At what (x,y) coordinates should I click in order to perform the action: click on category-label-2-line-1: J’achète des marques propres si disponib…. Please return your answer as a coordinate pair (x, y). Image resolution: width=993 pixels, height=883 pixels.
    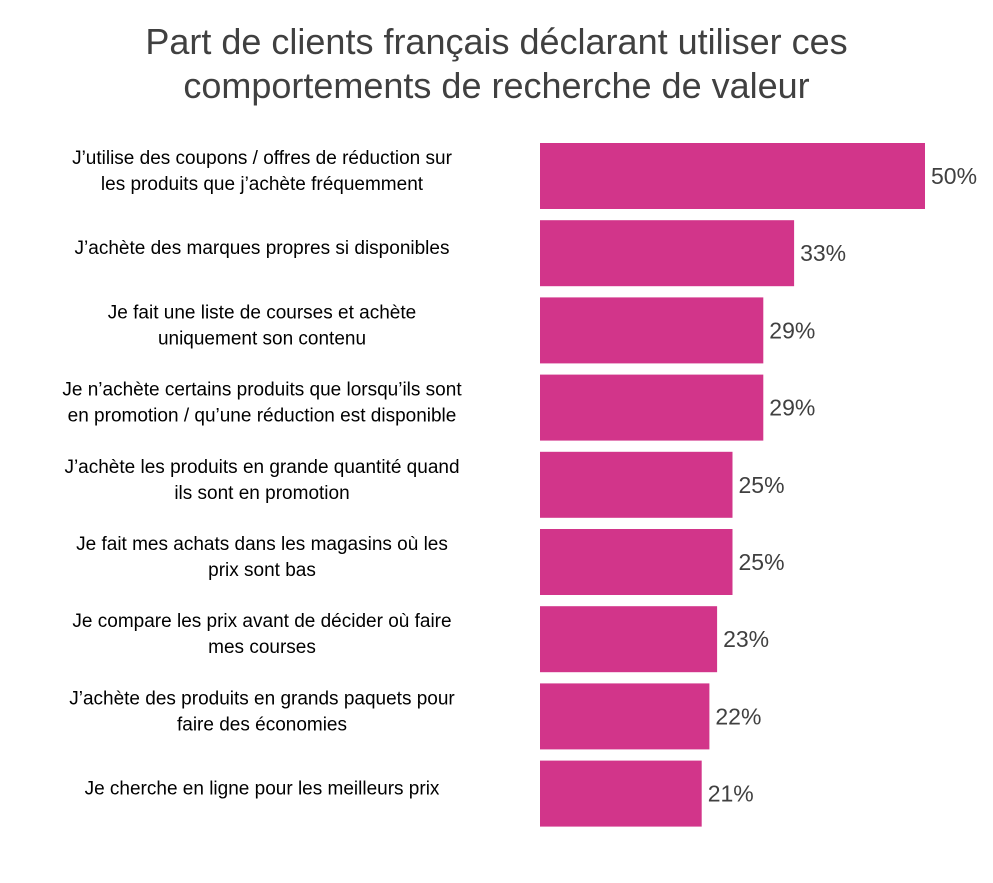
    Looking at the image, I should click on (262, 248).